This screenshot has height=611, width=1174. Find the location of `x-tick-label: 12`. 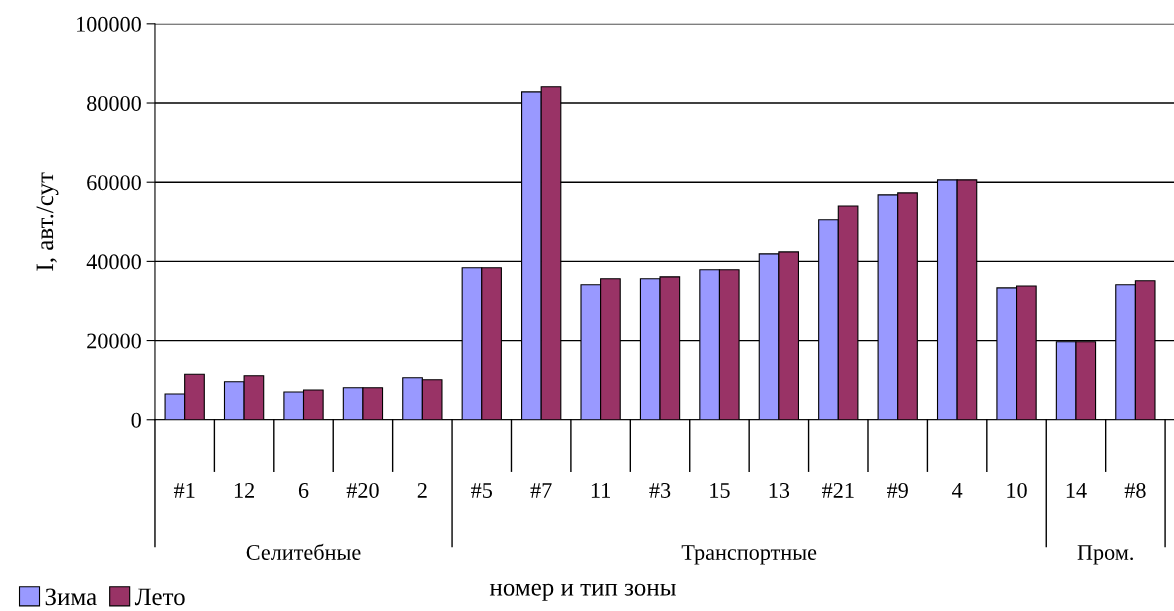

x-tick-label: 12 is located at coordinates (244, 490).